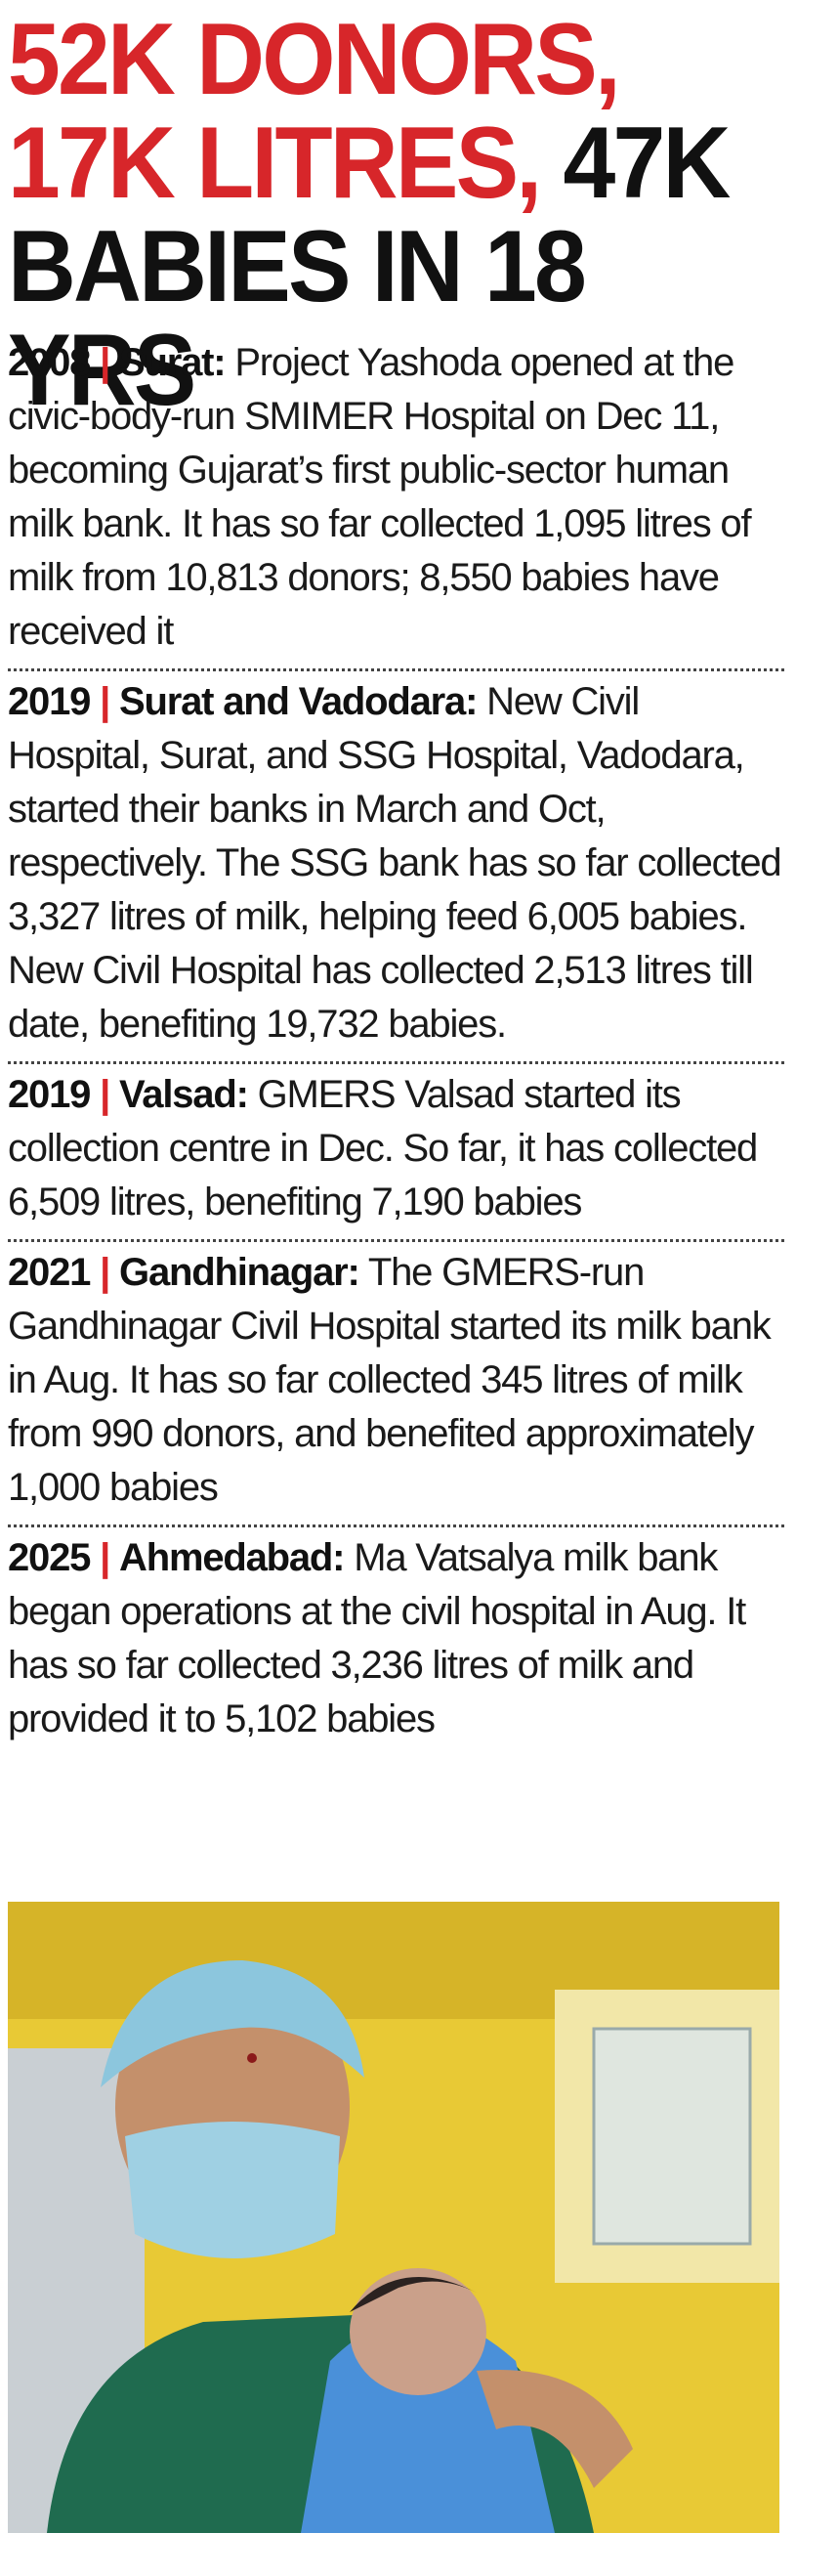 Image resolution: width=838 pixels, height=2576 pixels. I want to click on headline-line: 52K DONORS,, so click(315, 60).